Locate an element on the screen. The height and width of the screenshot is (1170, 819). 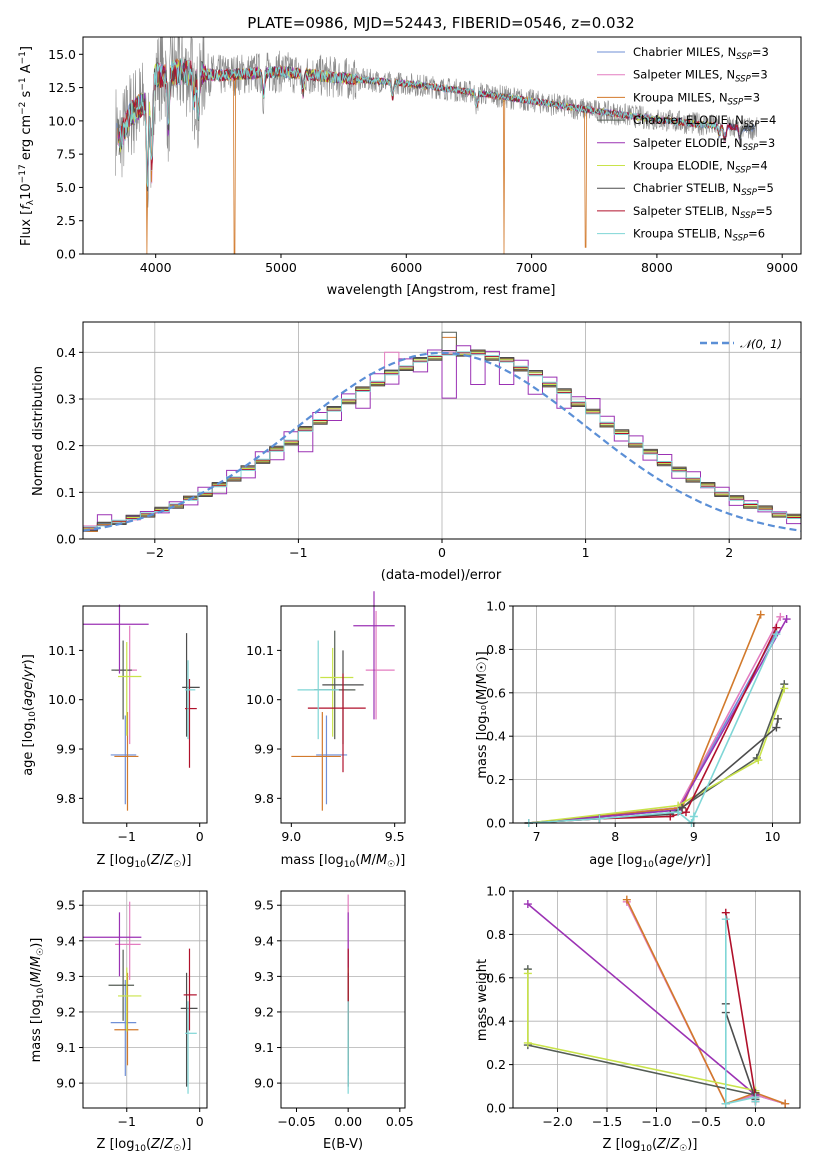
ytick-label: 0.1 is located at coordinates (66, 492).